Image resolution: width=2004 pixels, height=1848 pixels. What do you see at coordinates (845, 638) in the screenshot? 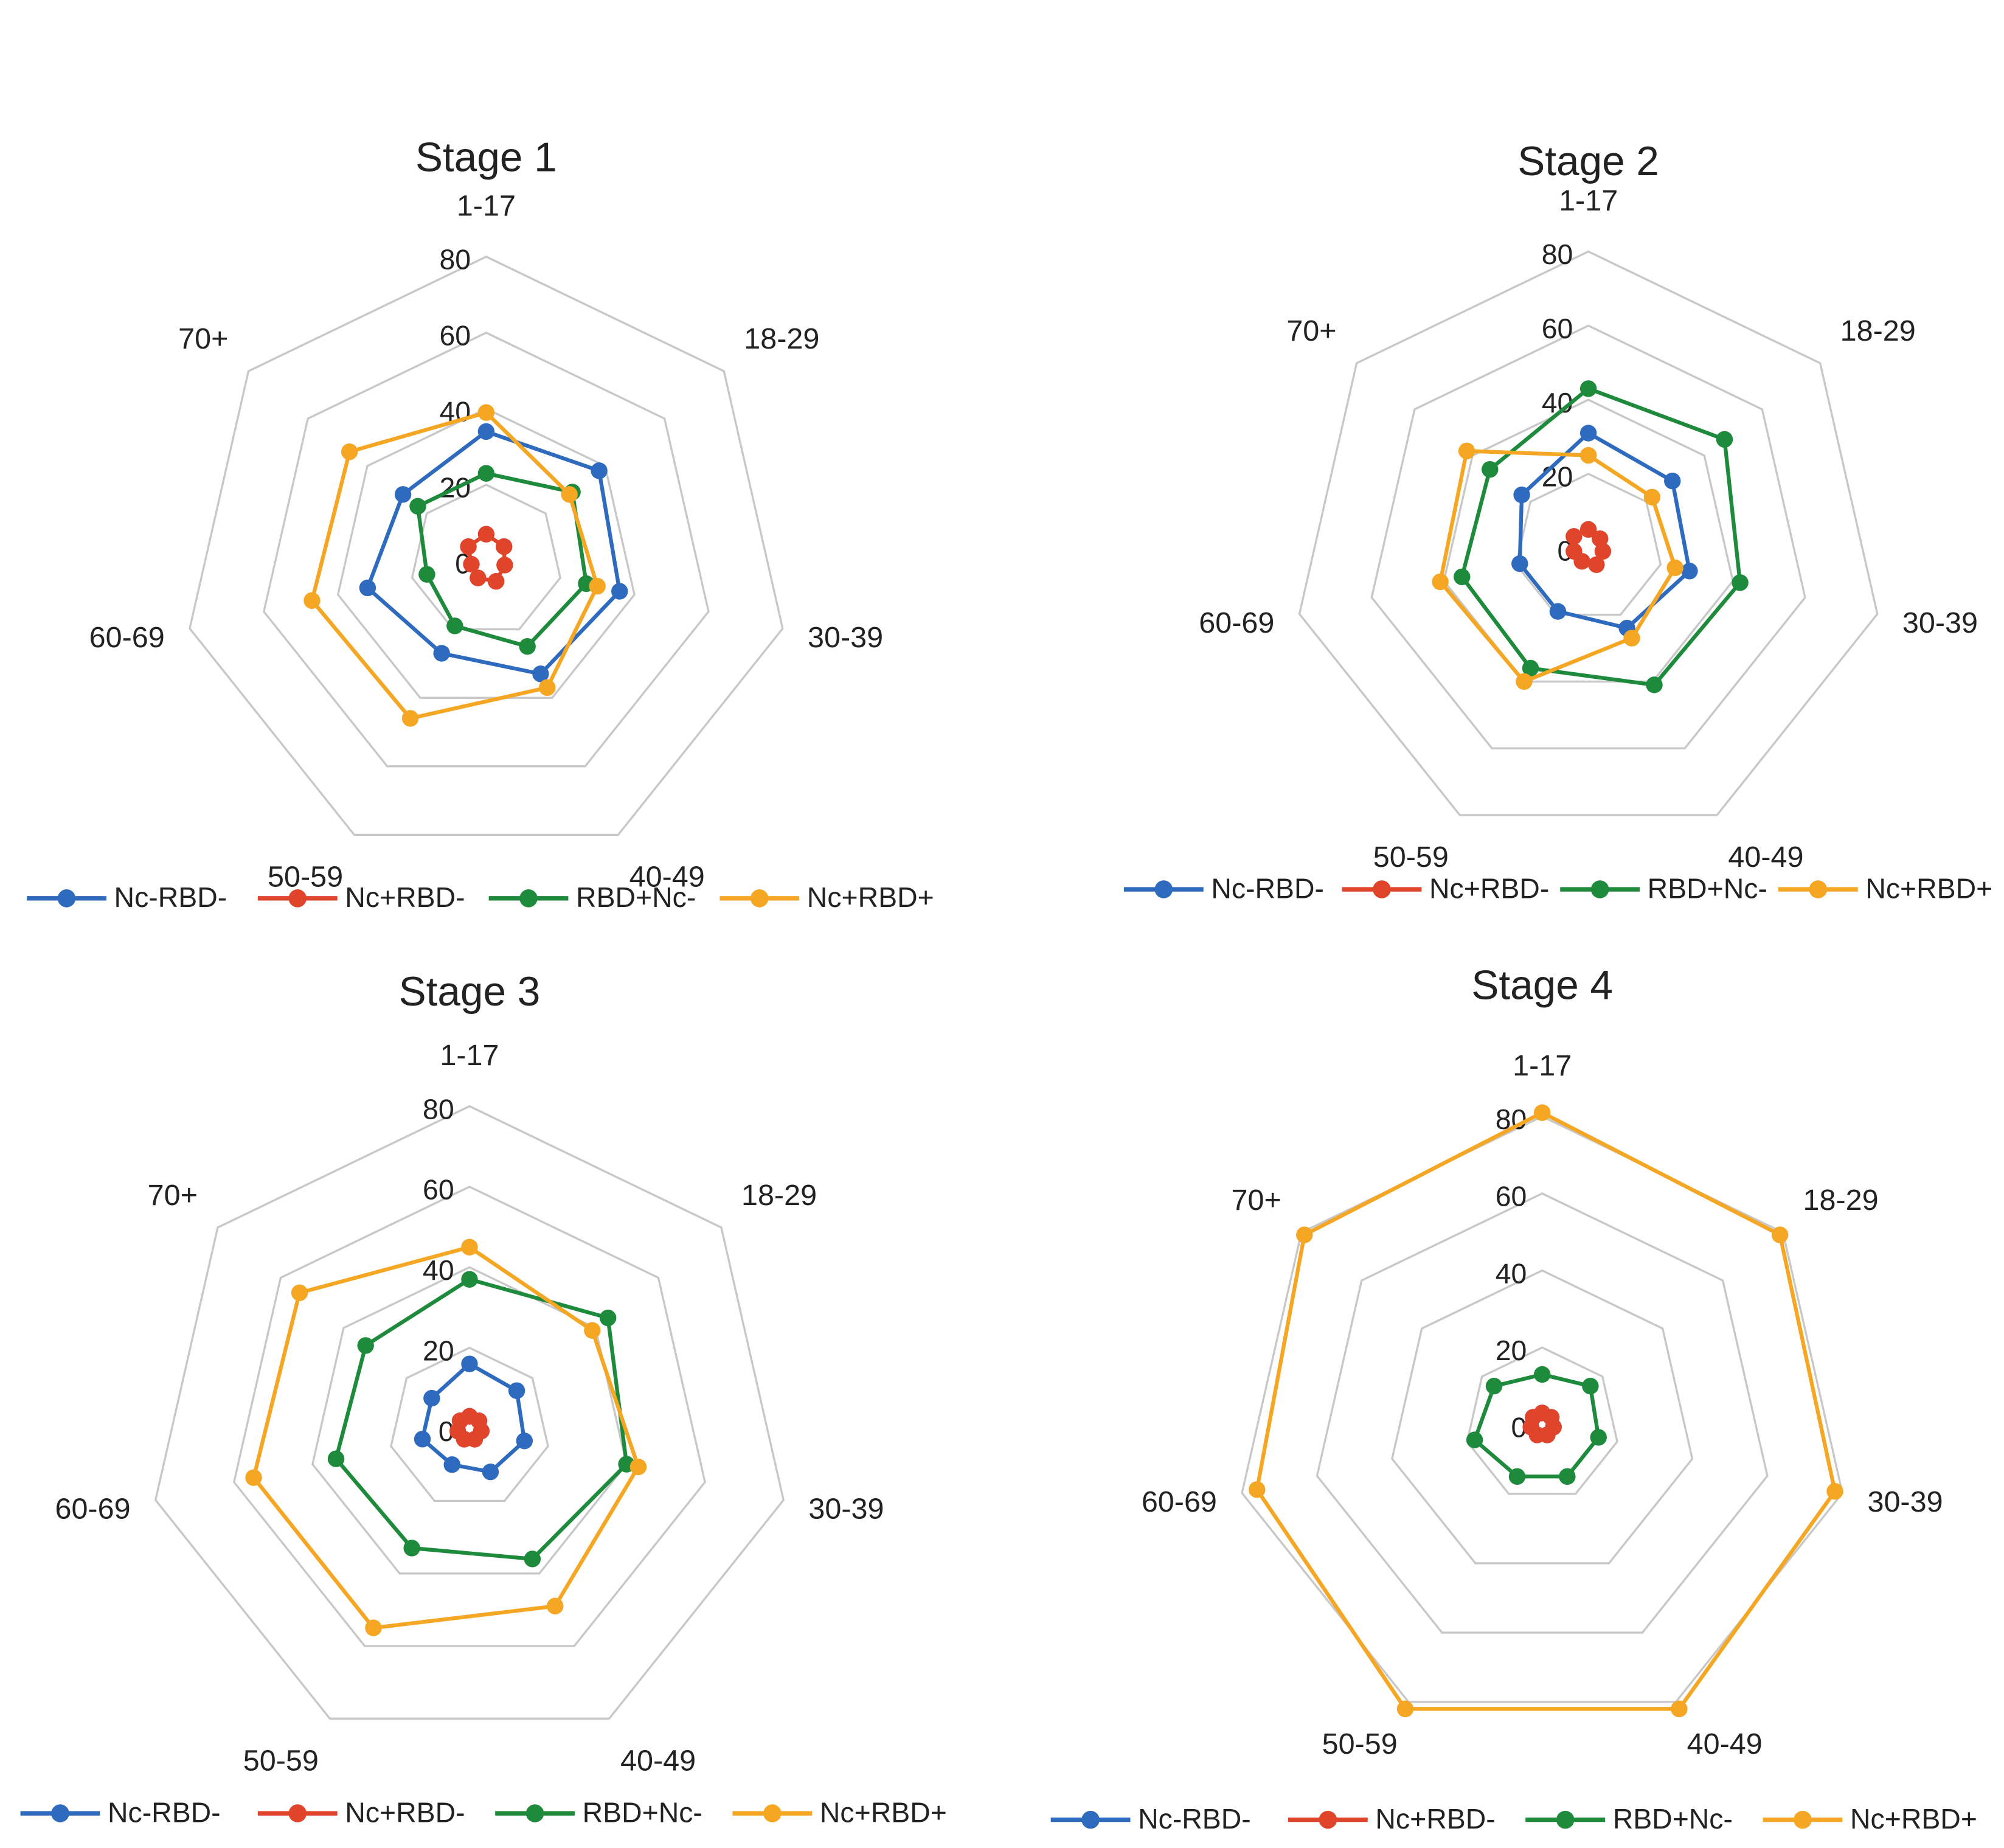
I see `category-label: 30-39` at bounding box center [845, 638].